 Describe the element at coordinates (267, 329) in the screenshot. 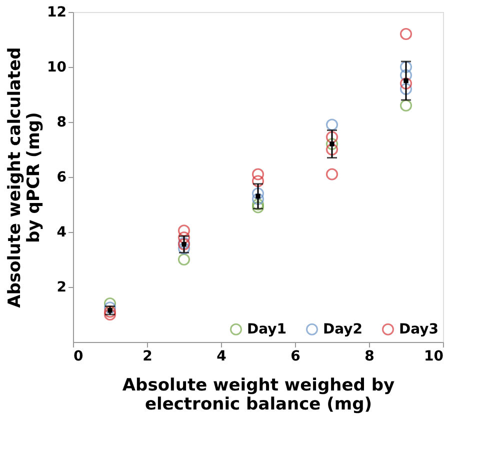

I see `legend-label: Day1` at that location.